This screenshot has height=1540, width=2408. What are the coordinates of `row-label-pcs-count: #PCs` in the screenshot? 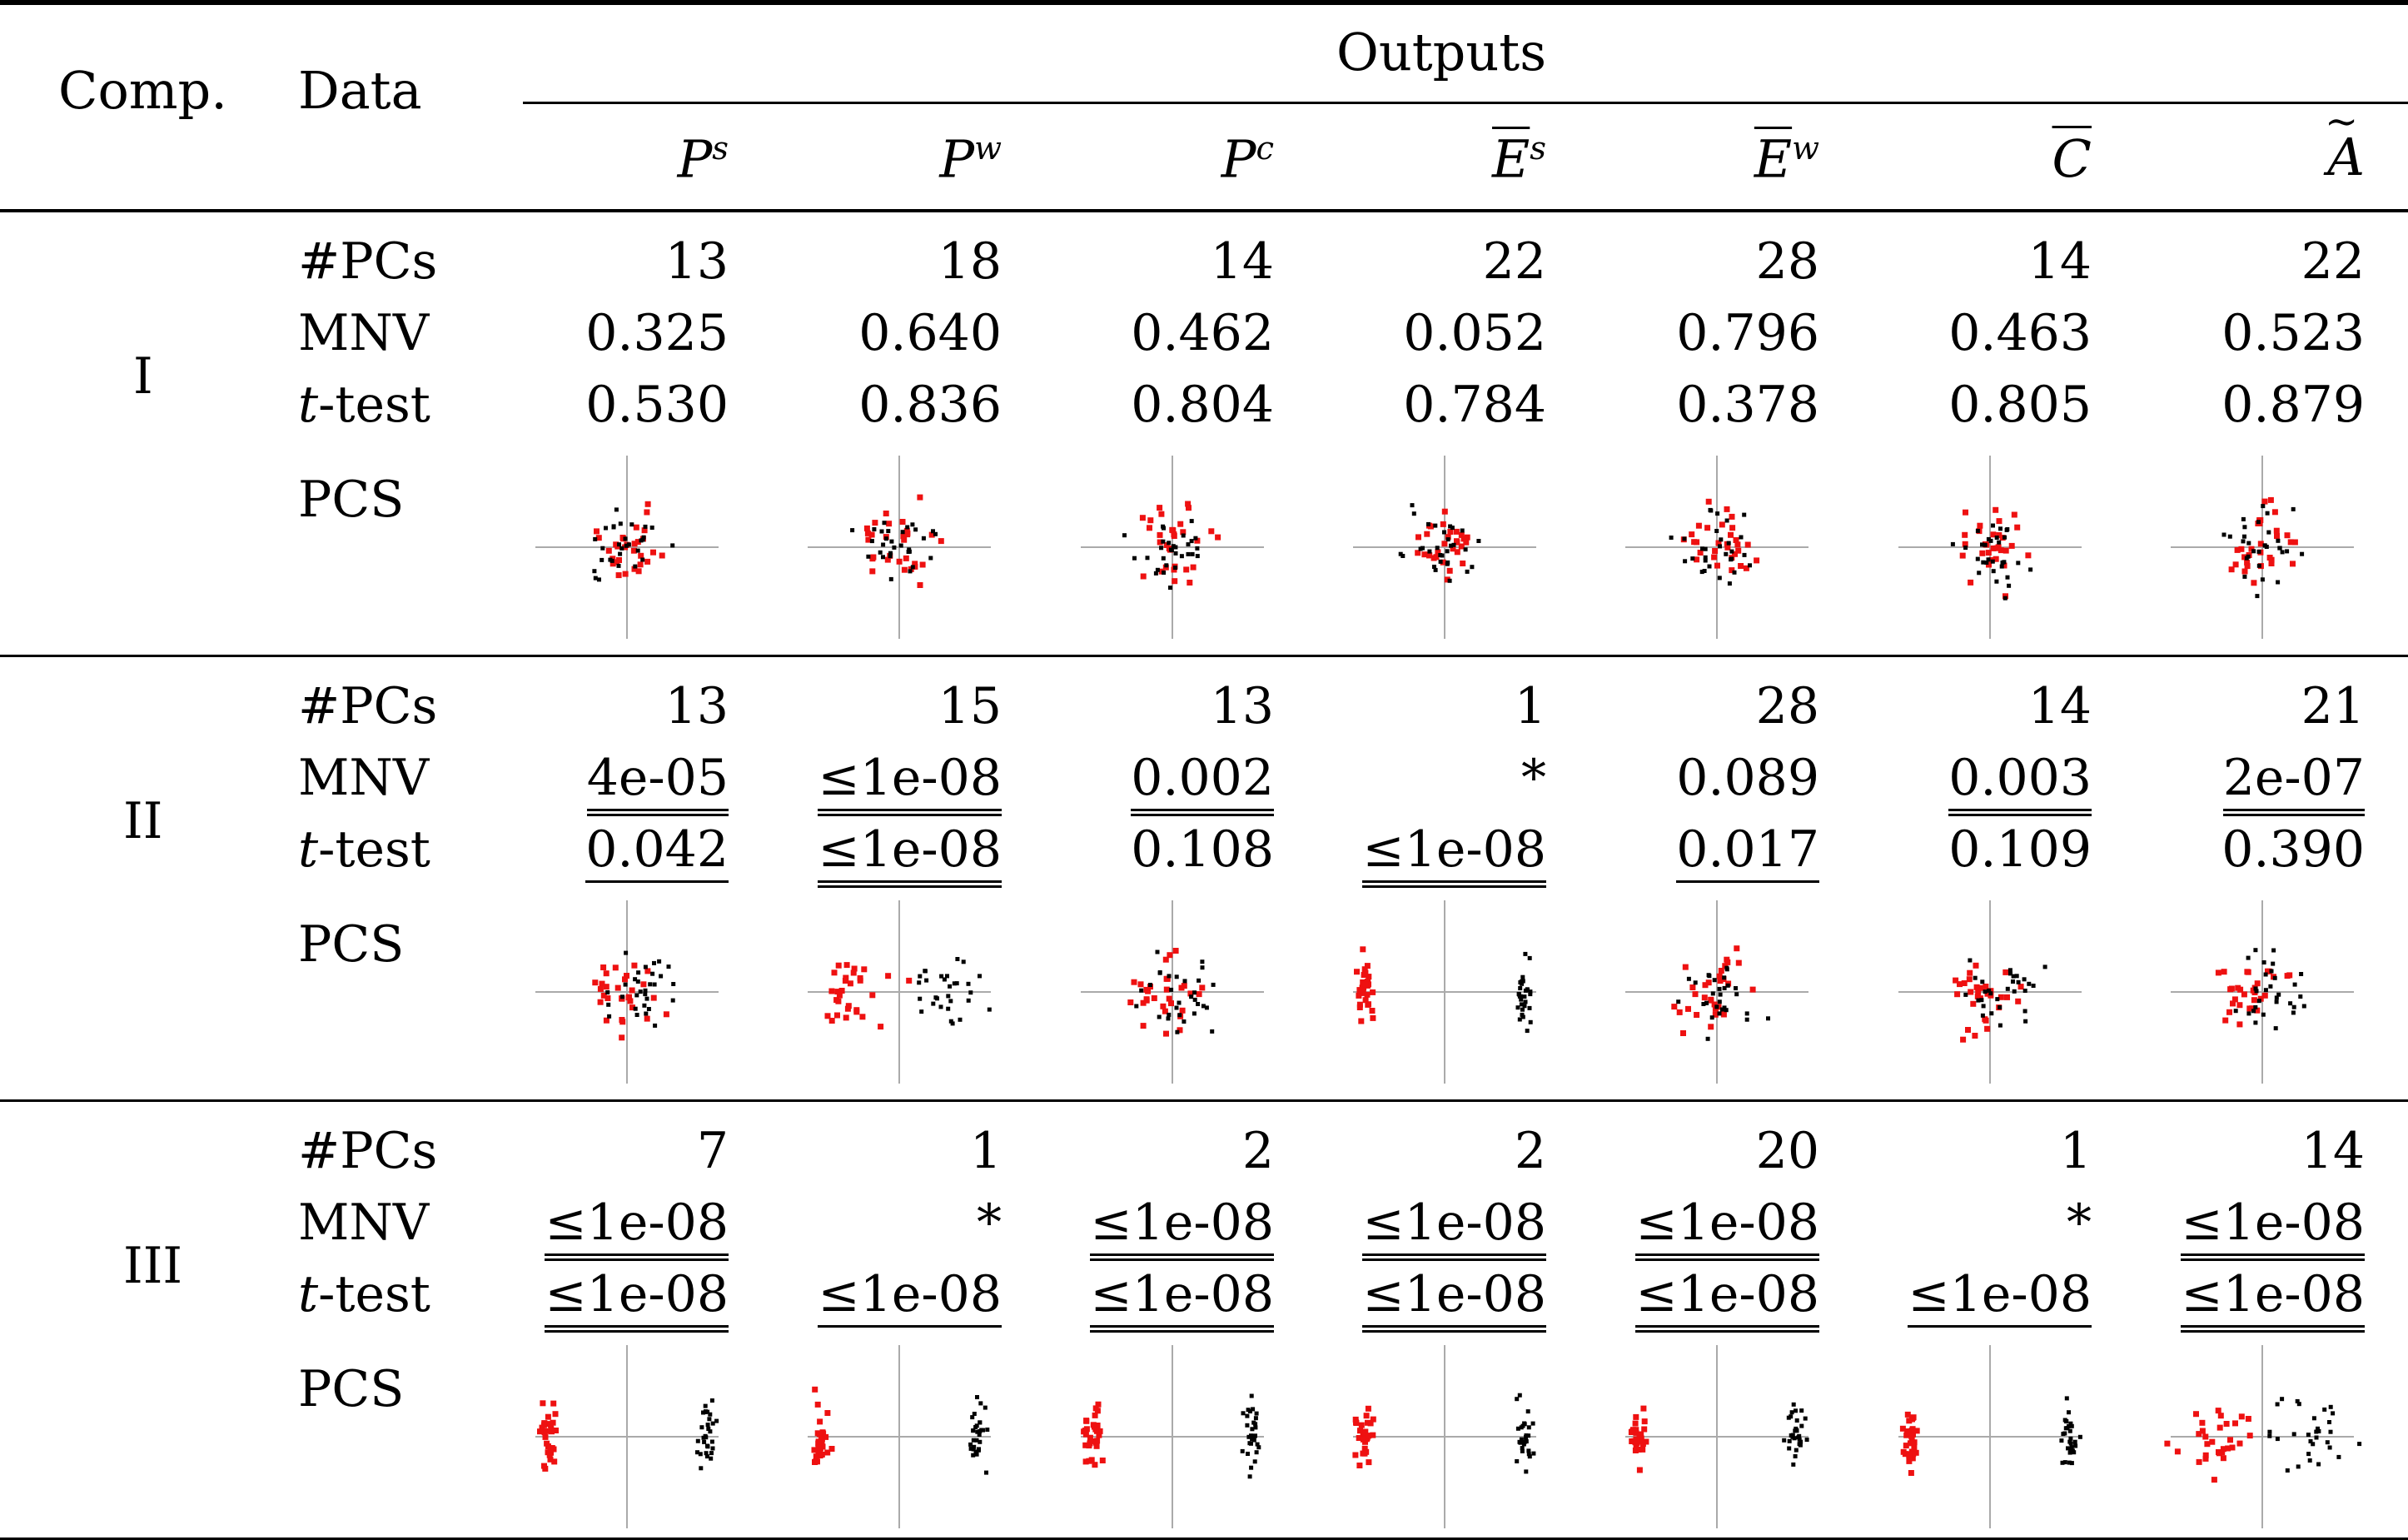 It's located at (368, 262).